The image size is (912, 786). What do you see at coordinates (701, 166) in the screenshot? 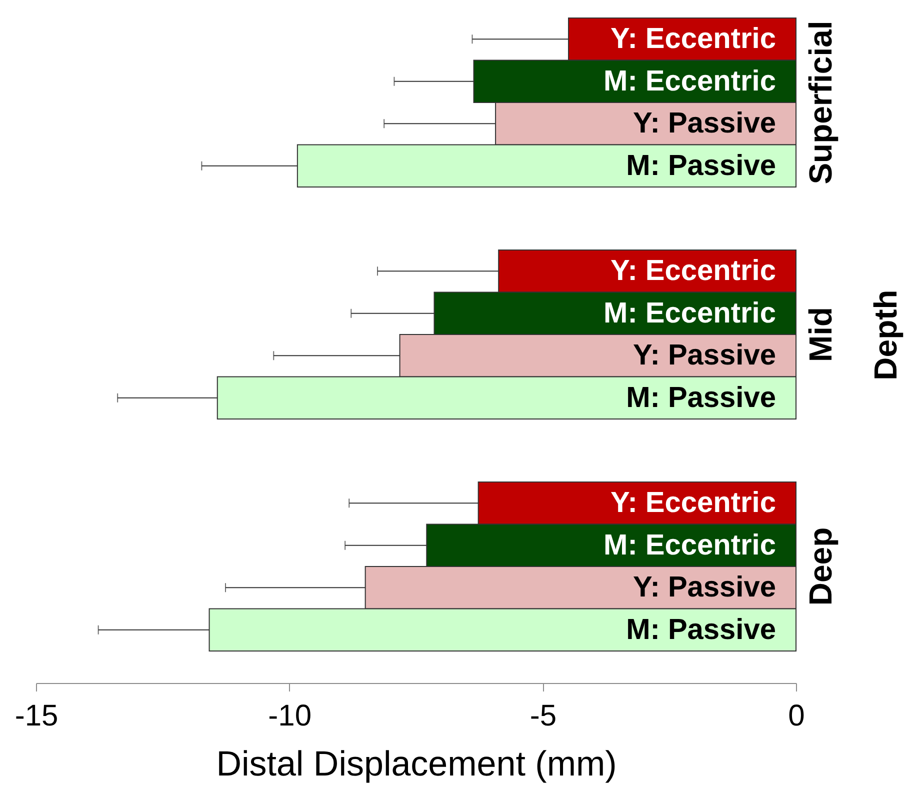
I see `series-label: M: Passive` at bounding box center [701, 166].